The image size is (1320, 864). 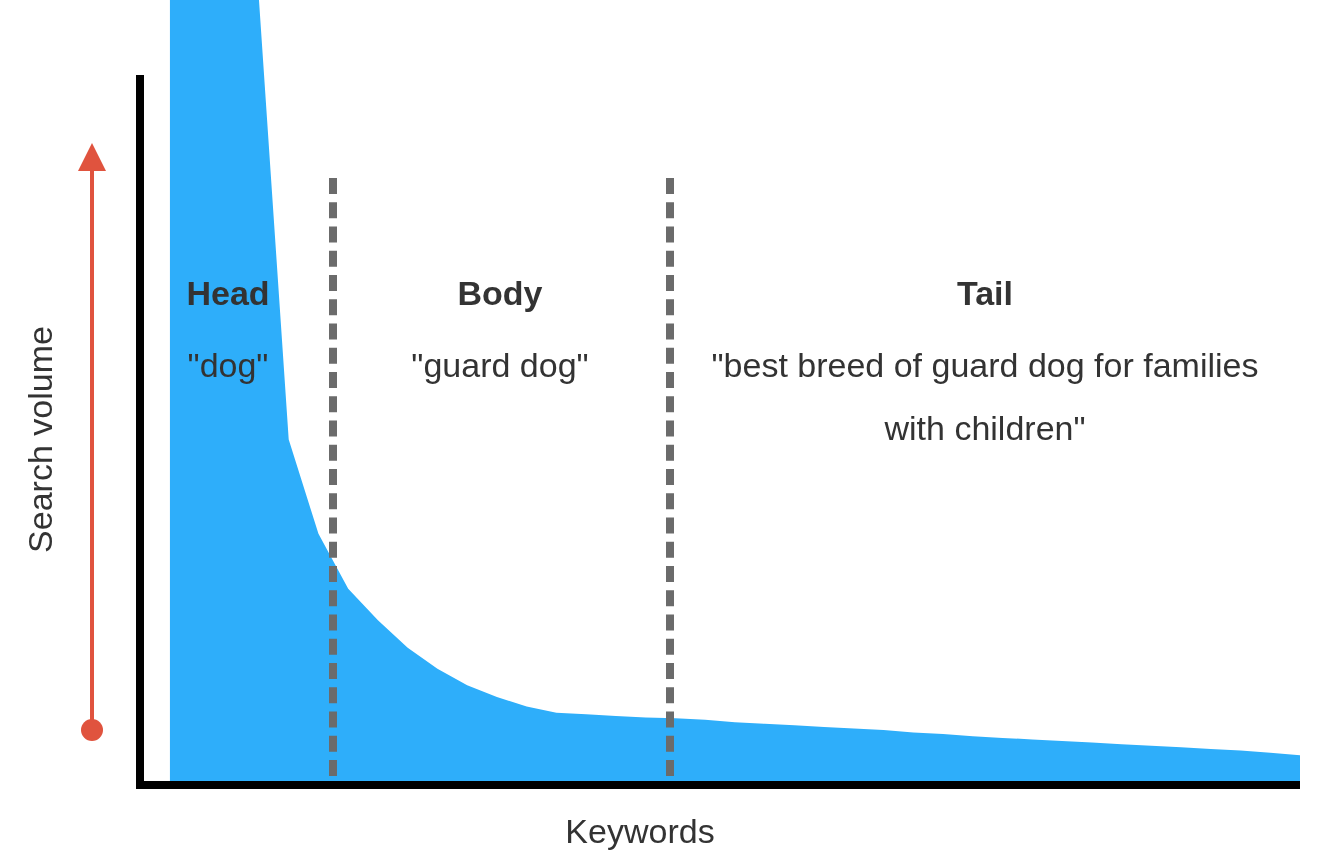 I want to click on annotation: Body, so click(x=500, y=293).